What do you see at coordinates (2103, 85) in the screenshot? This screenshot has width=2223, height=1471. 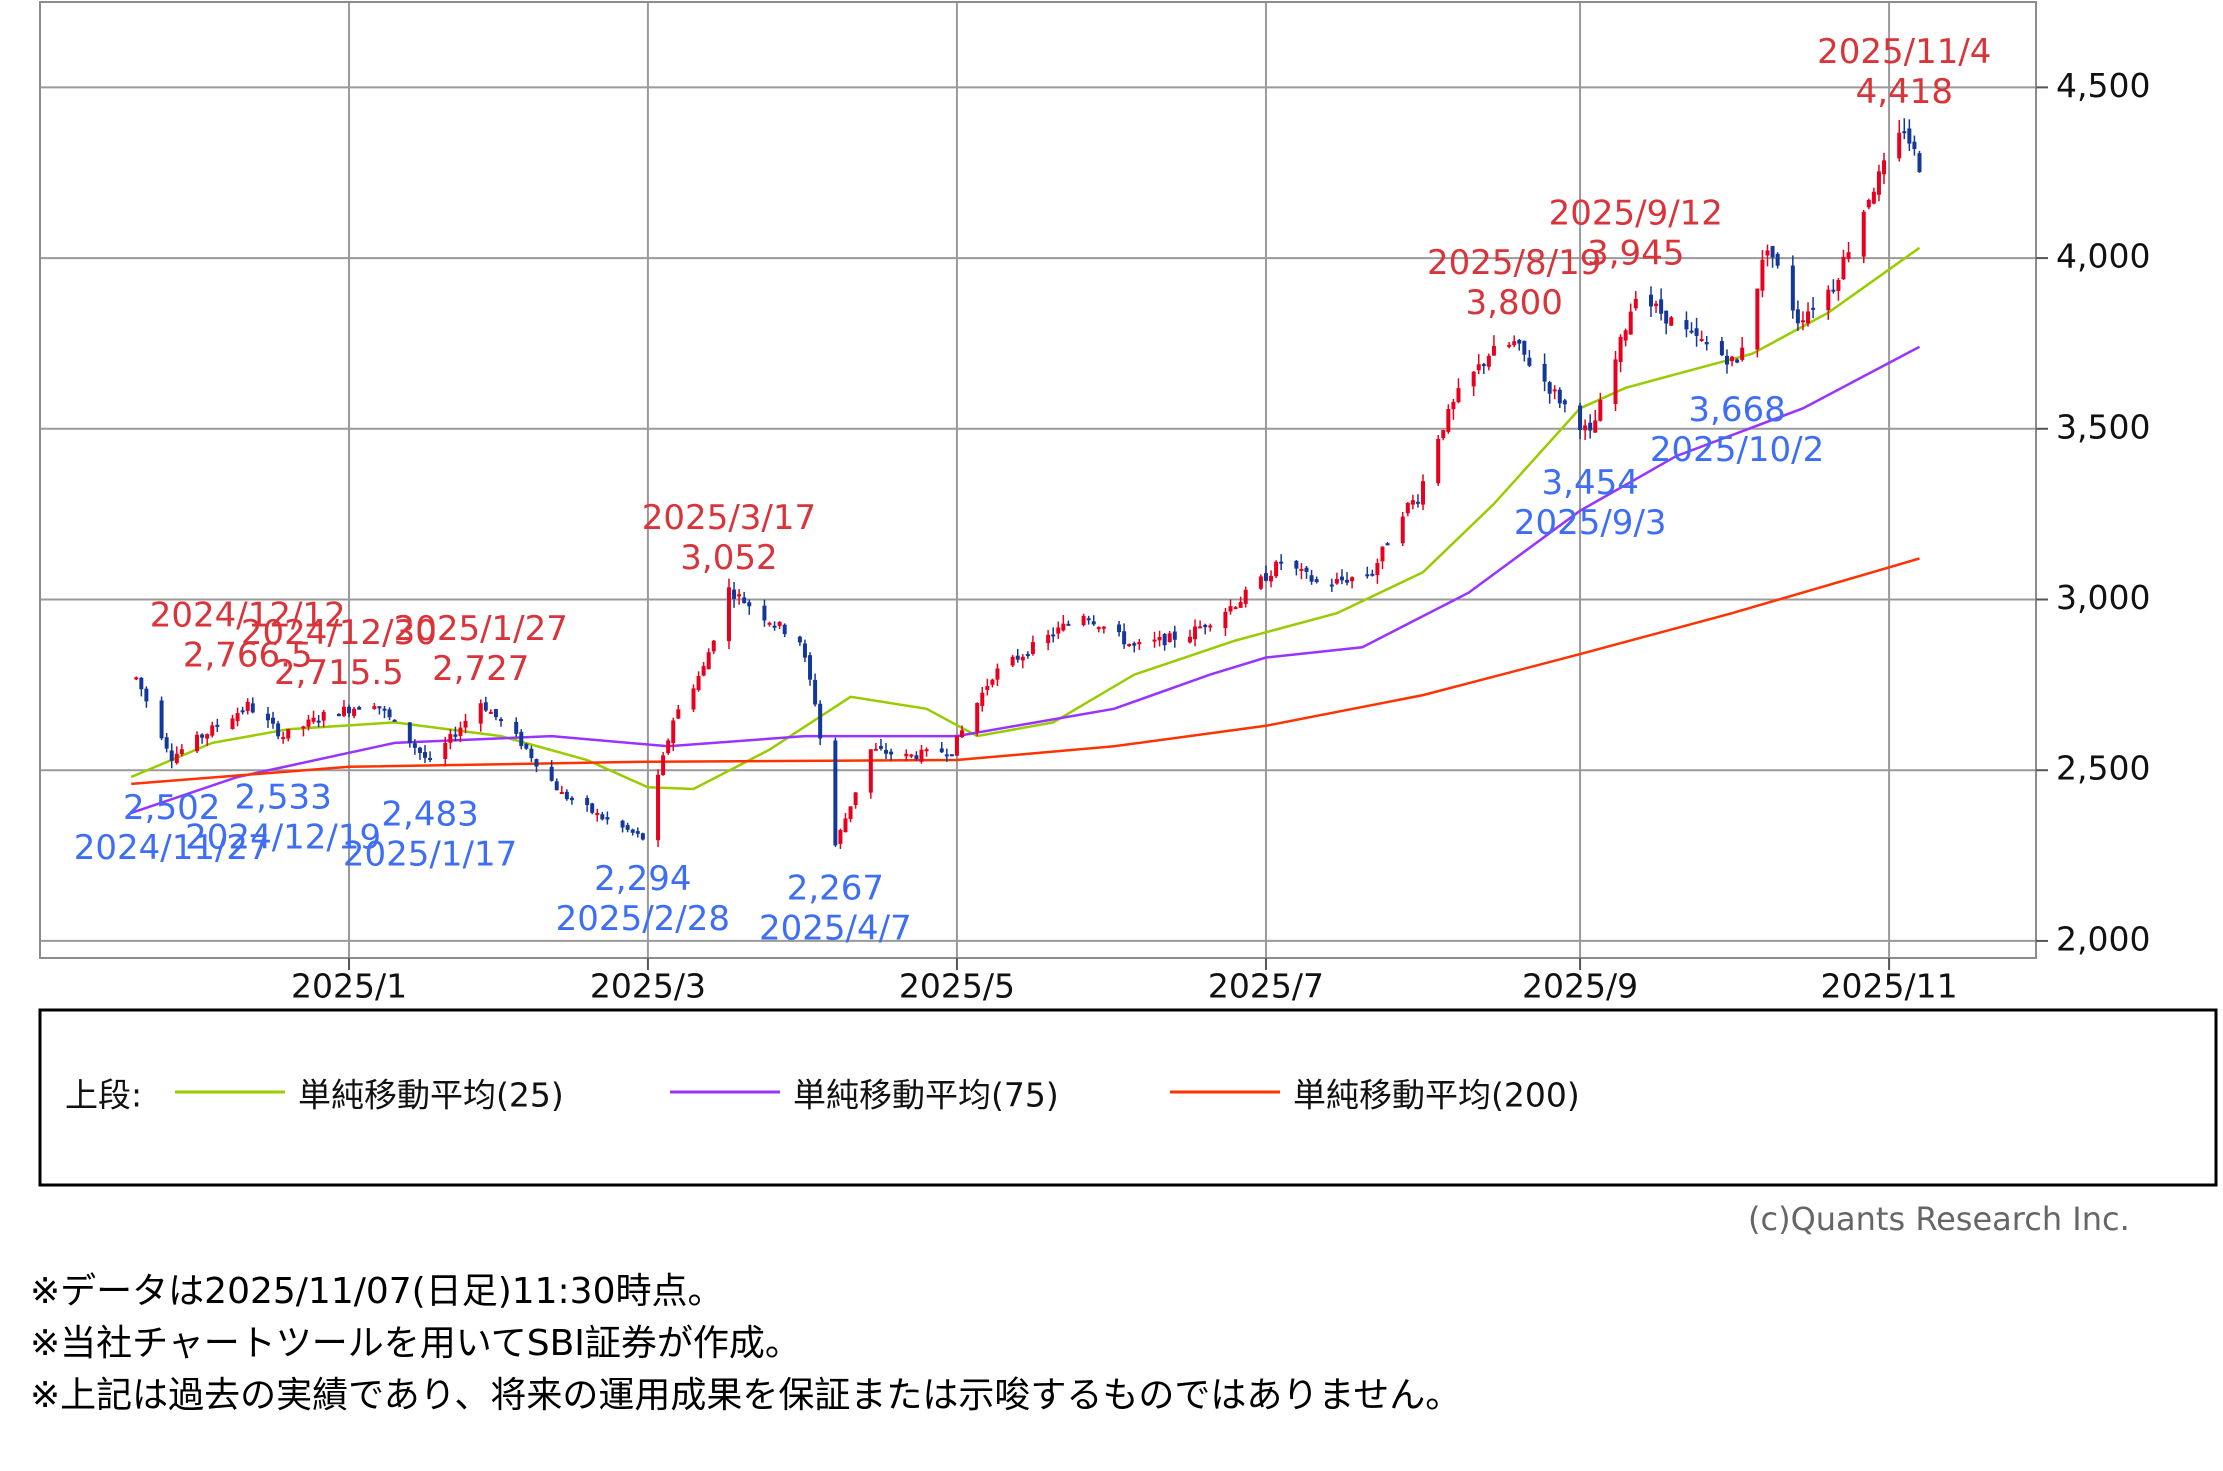 I see `y-tick-label: 4,500` at bounding box center [2103, 85].